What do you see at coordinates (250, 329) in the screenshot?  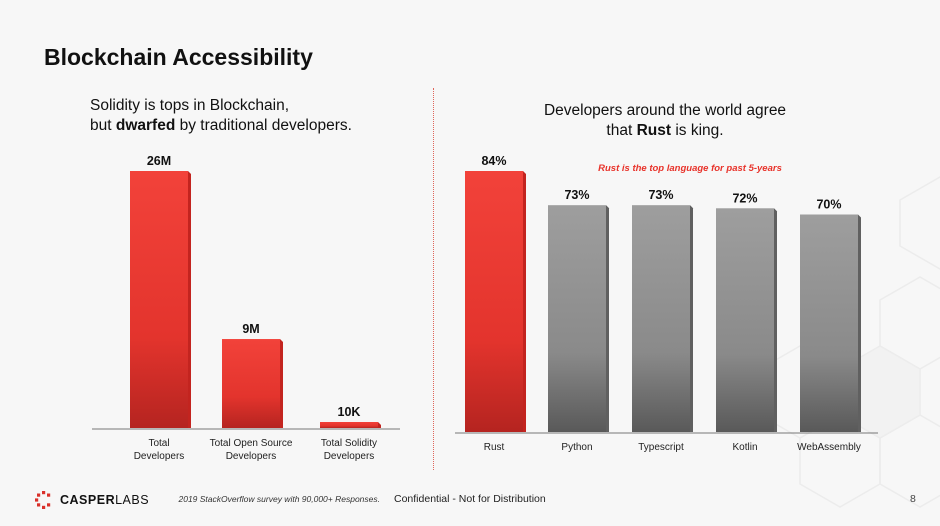 I see `bar-value-label: 9M` at bounding box center [250, 329].